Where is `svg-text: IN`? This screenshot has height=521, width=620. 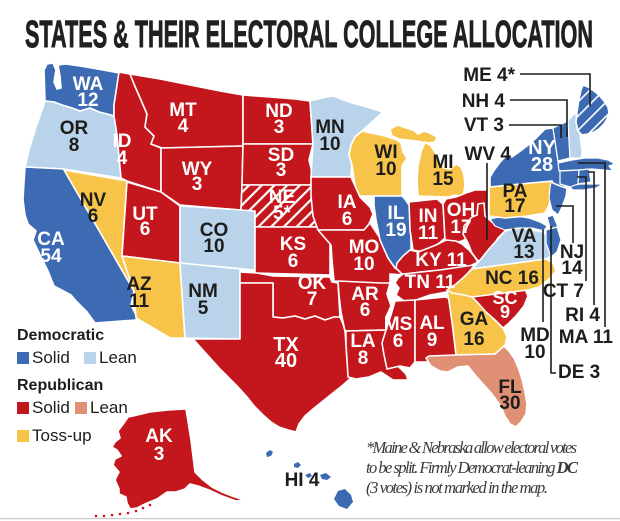 svg-text: IN is located at coordinates (428, 216).